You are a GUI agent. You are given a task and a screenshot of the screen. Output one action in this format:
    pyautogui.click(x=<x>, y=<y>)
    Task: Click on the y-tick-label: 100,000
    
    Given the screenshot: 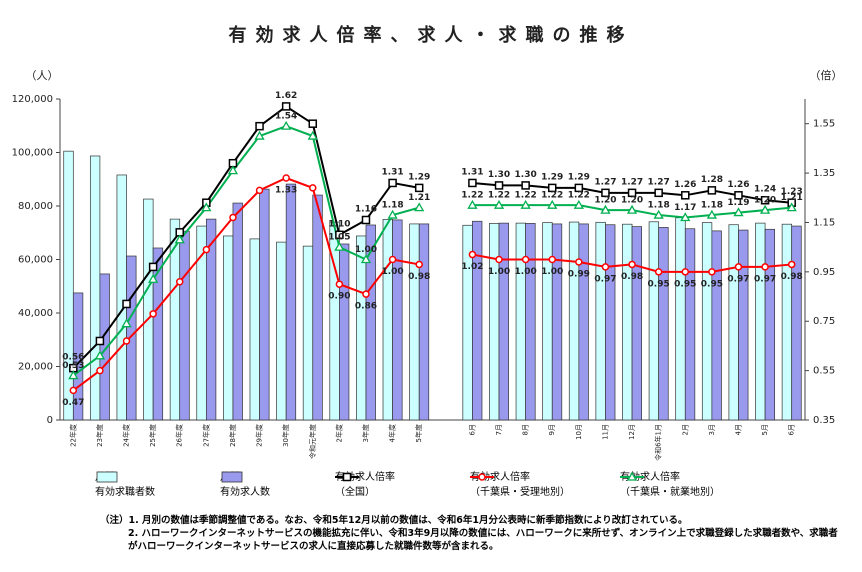 What is the action you would take?
    pyautogui.click(x=32, y=153)
    